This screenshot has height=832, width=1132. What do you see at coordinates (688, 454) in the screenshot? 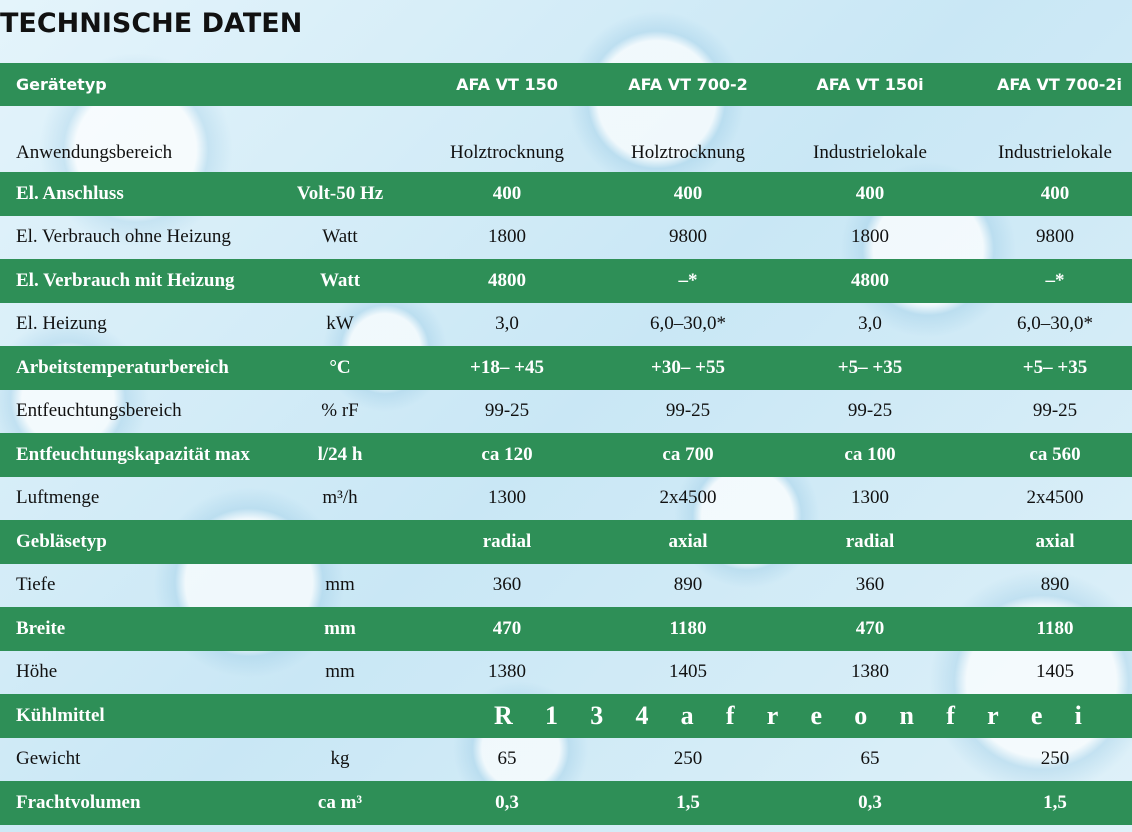
I see `row-value: ca 700` at bounding box center [688, 454].